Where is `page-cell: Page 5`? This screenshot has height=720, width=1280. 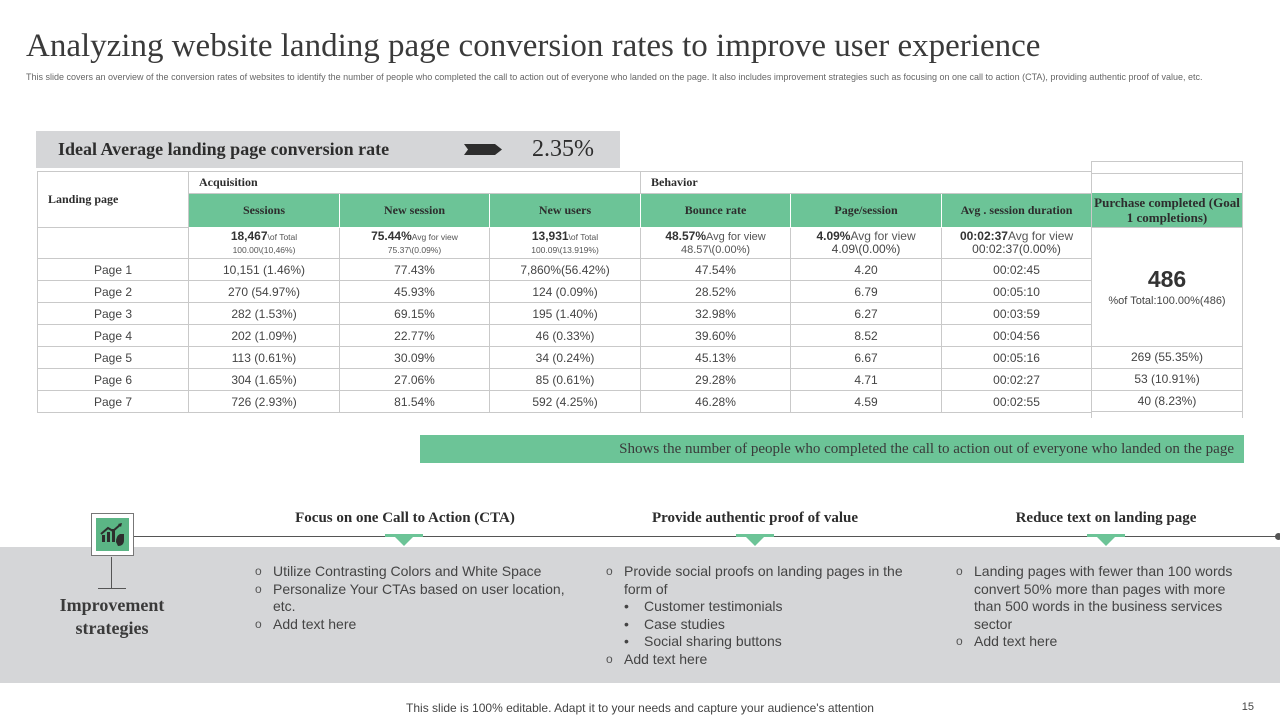 page-cell: Page 5 is located at coordinates (113, 357).